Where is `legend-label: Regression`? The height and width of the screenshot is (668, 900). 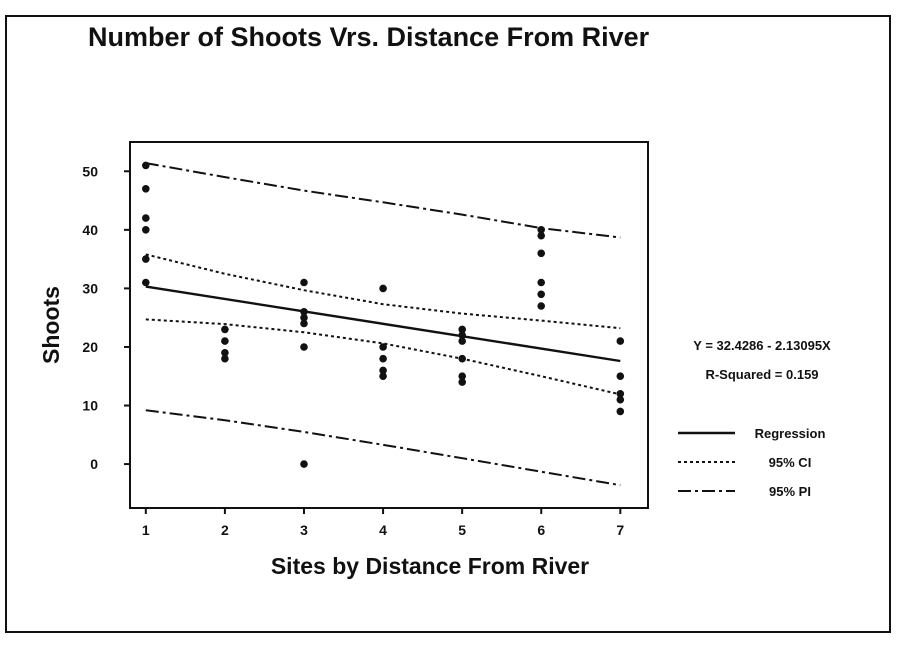 legend-label: Regression is located at coordinates (790, 433).